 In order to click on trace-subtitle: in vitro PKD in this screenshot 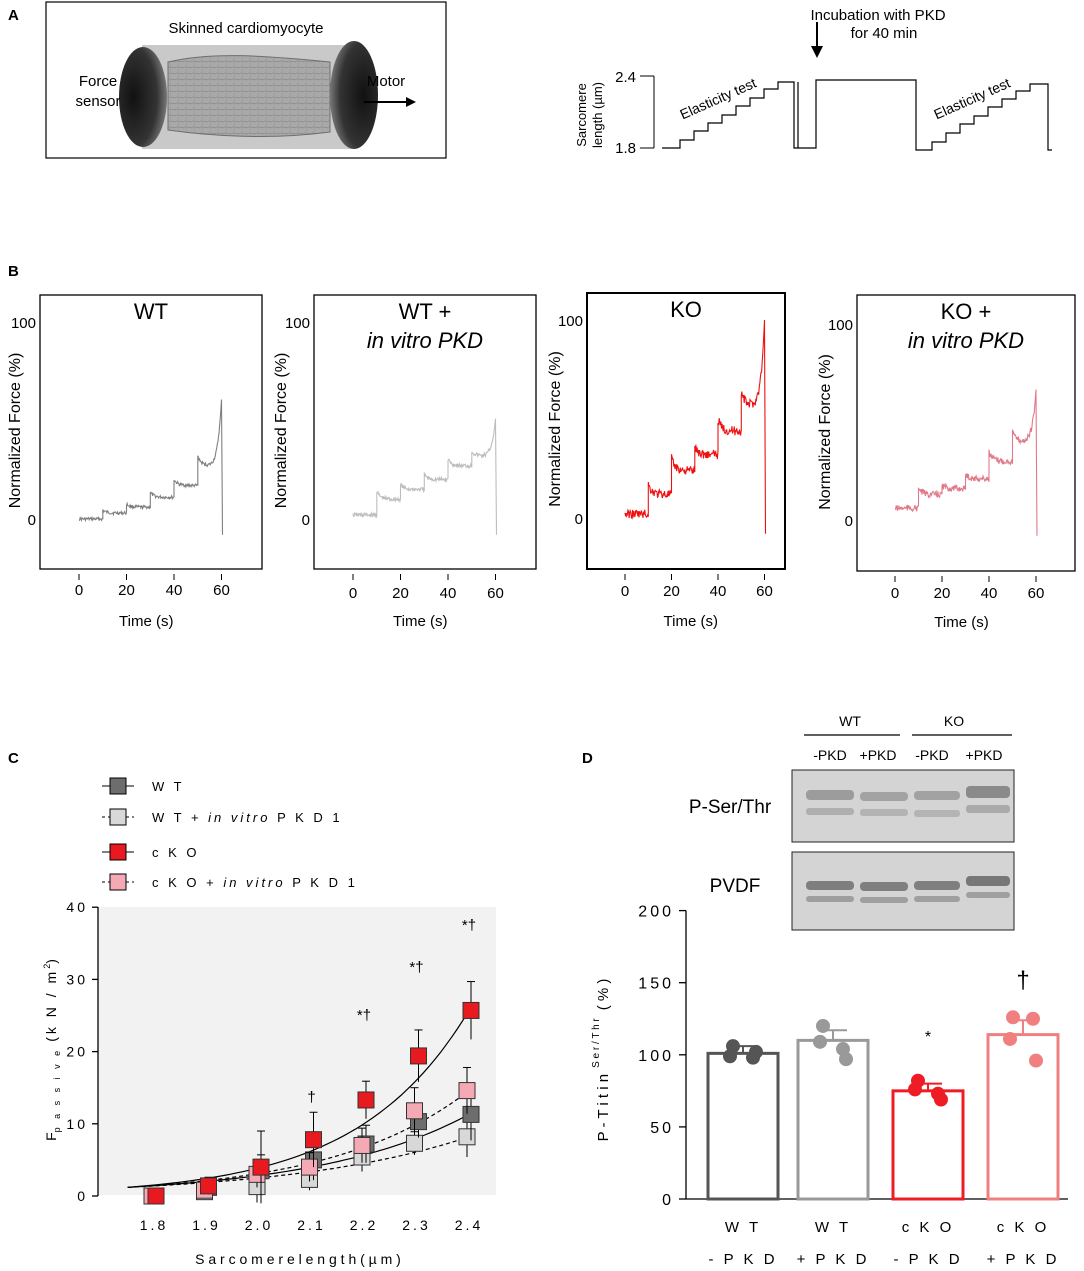, I will do `click(966, 340)`.